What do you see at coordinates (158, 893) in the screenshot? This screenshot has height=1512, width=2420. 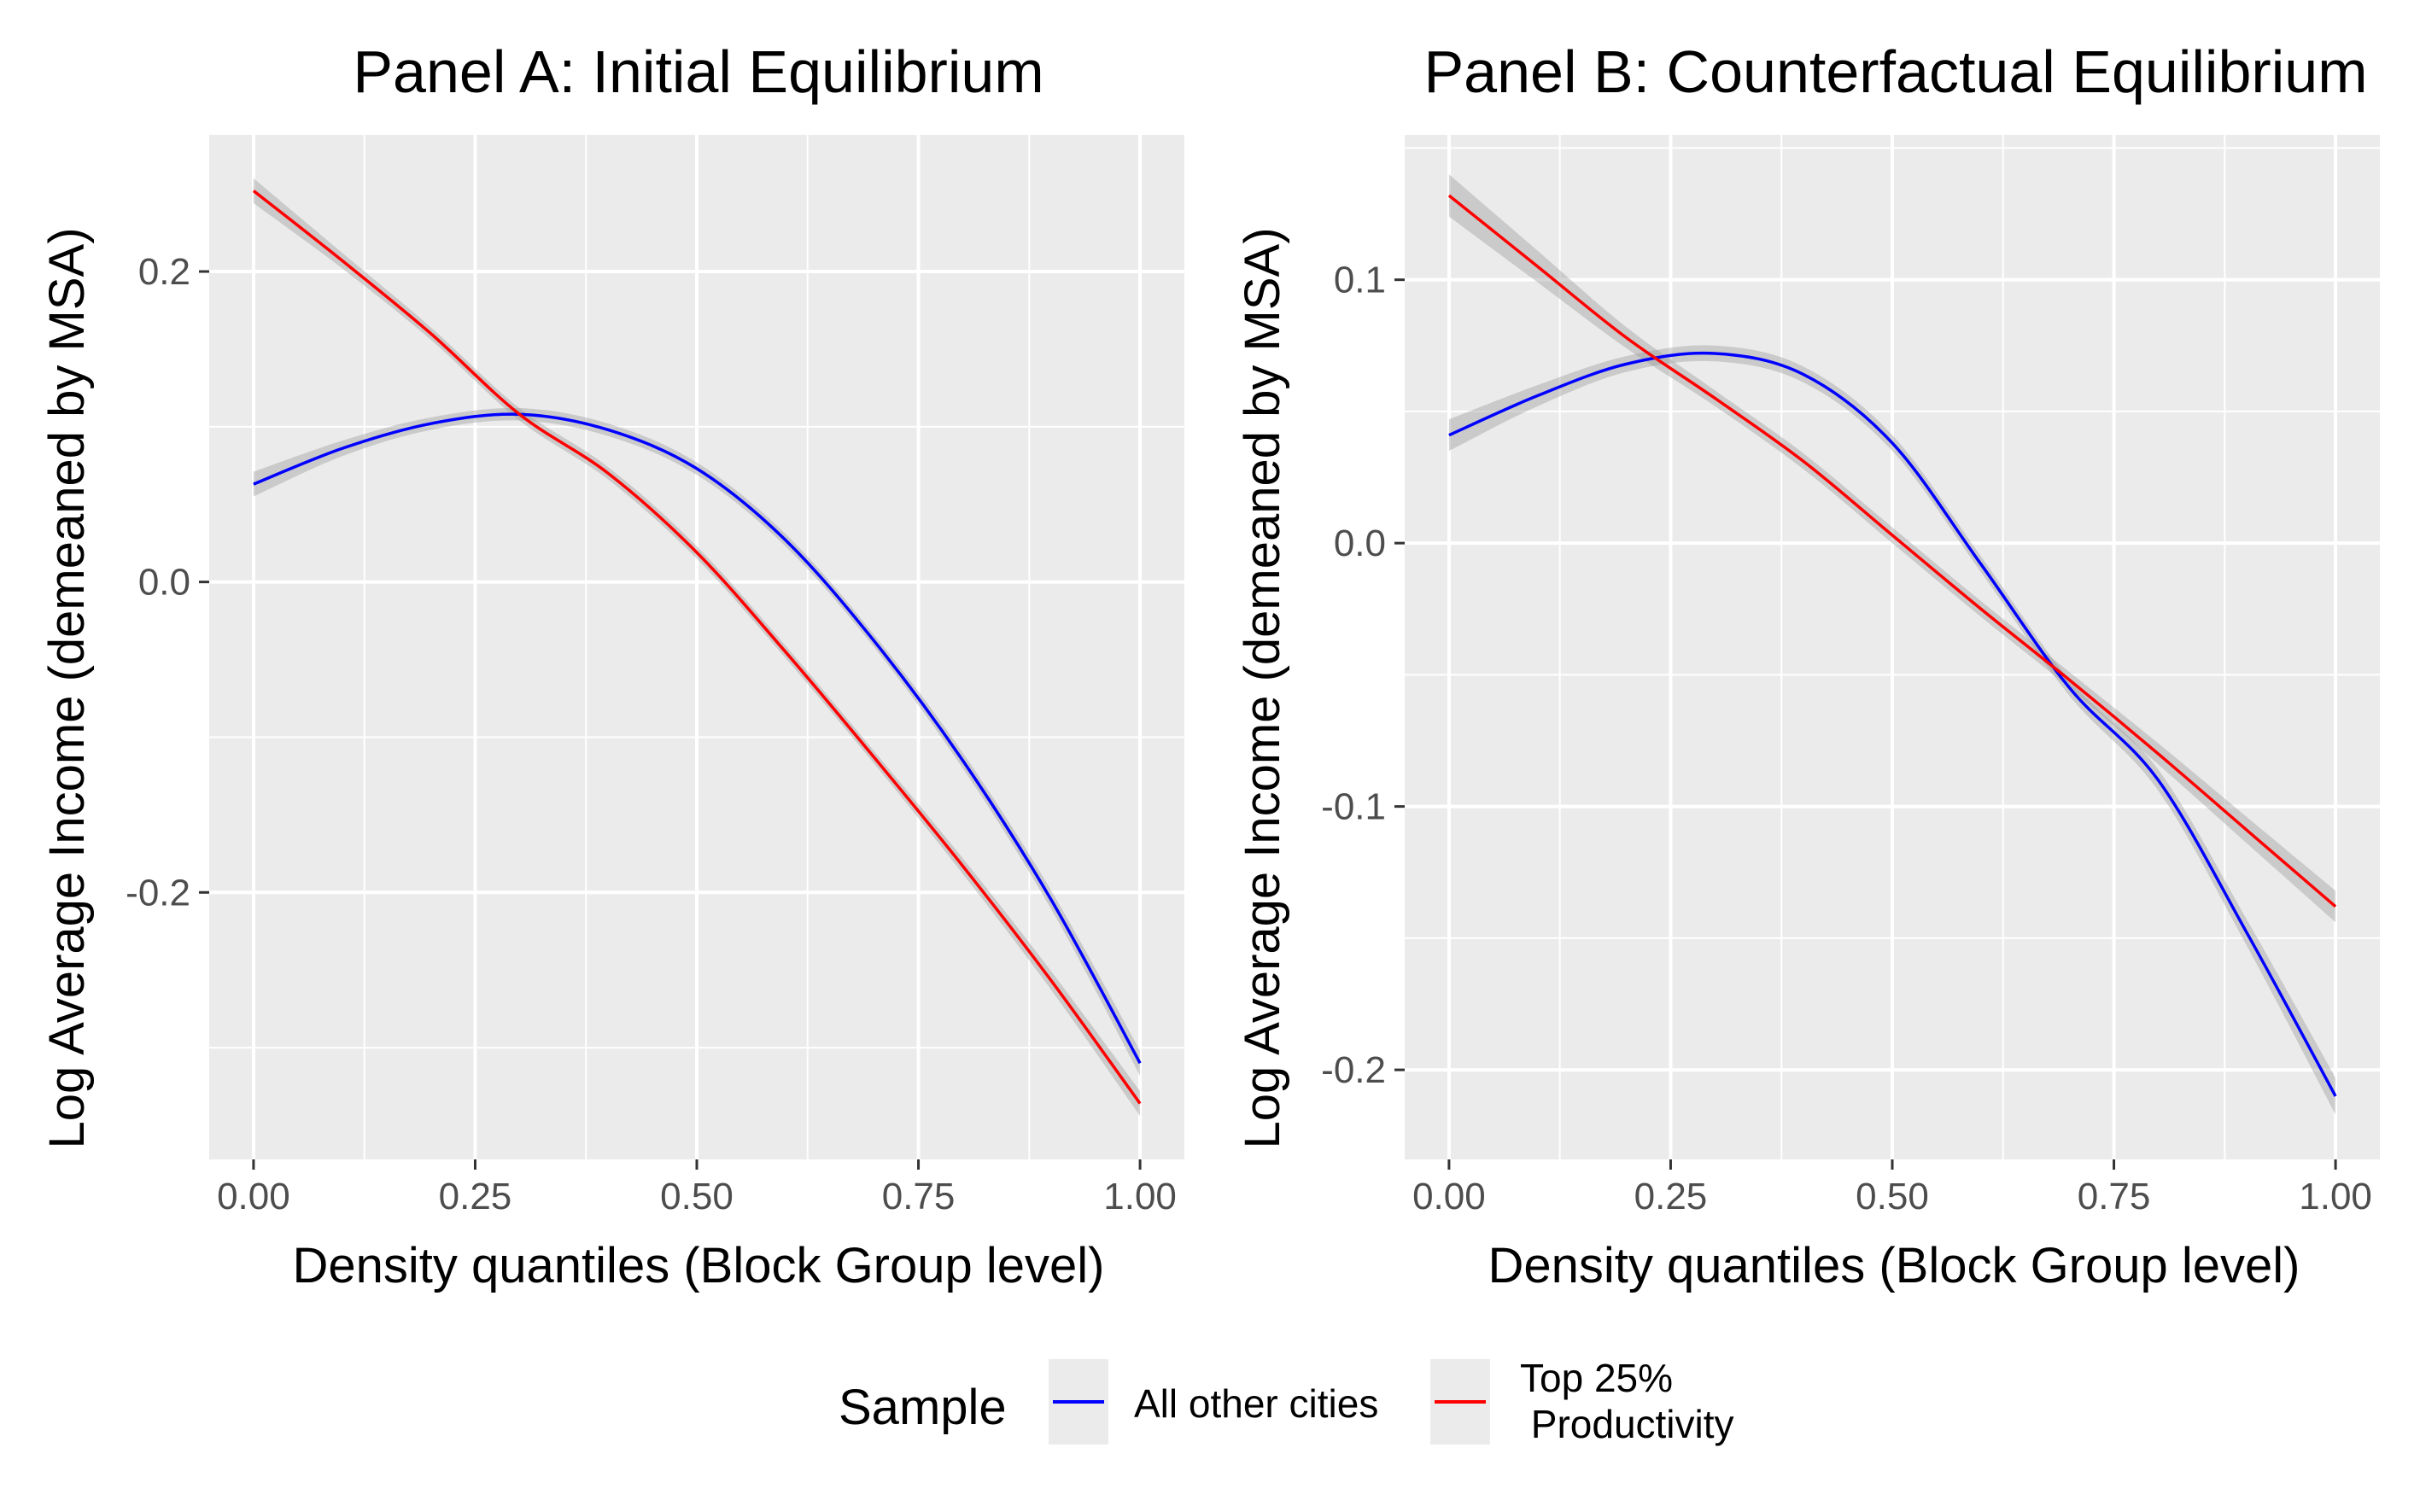 I see `panel-a-y-tick-label: -0.2` at bounding box center [158, 893].